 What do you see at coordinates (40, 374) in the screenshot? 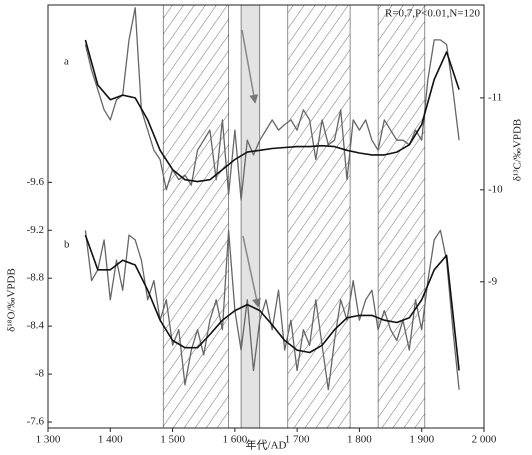
I see `y-tick-label: -8` at bounding box center [40, 374].